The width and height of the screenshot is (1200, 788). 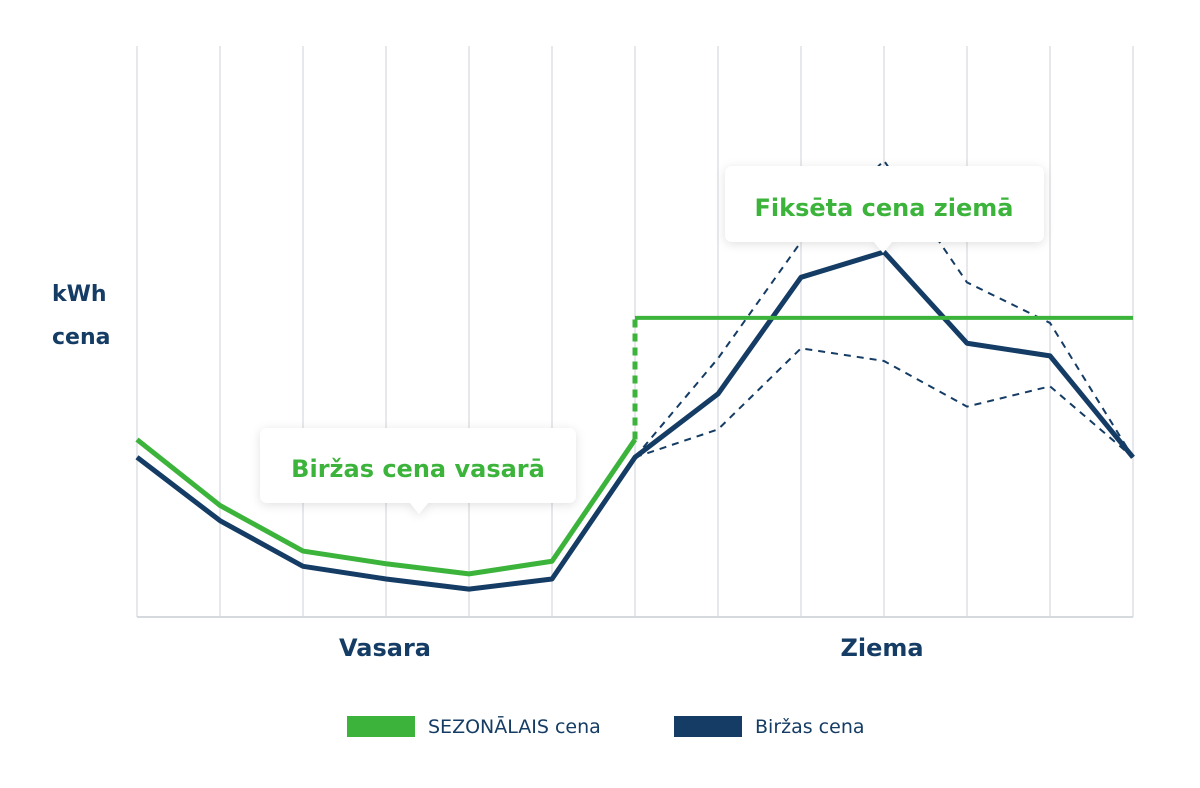 I want to click on legend-swatch-exchange, so click(x=708, y=726).